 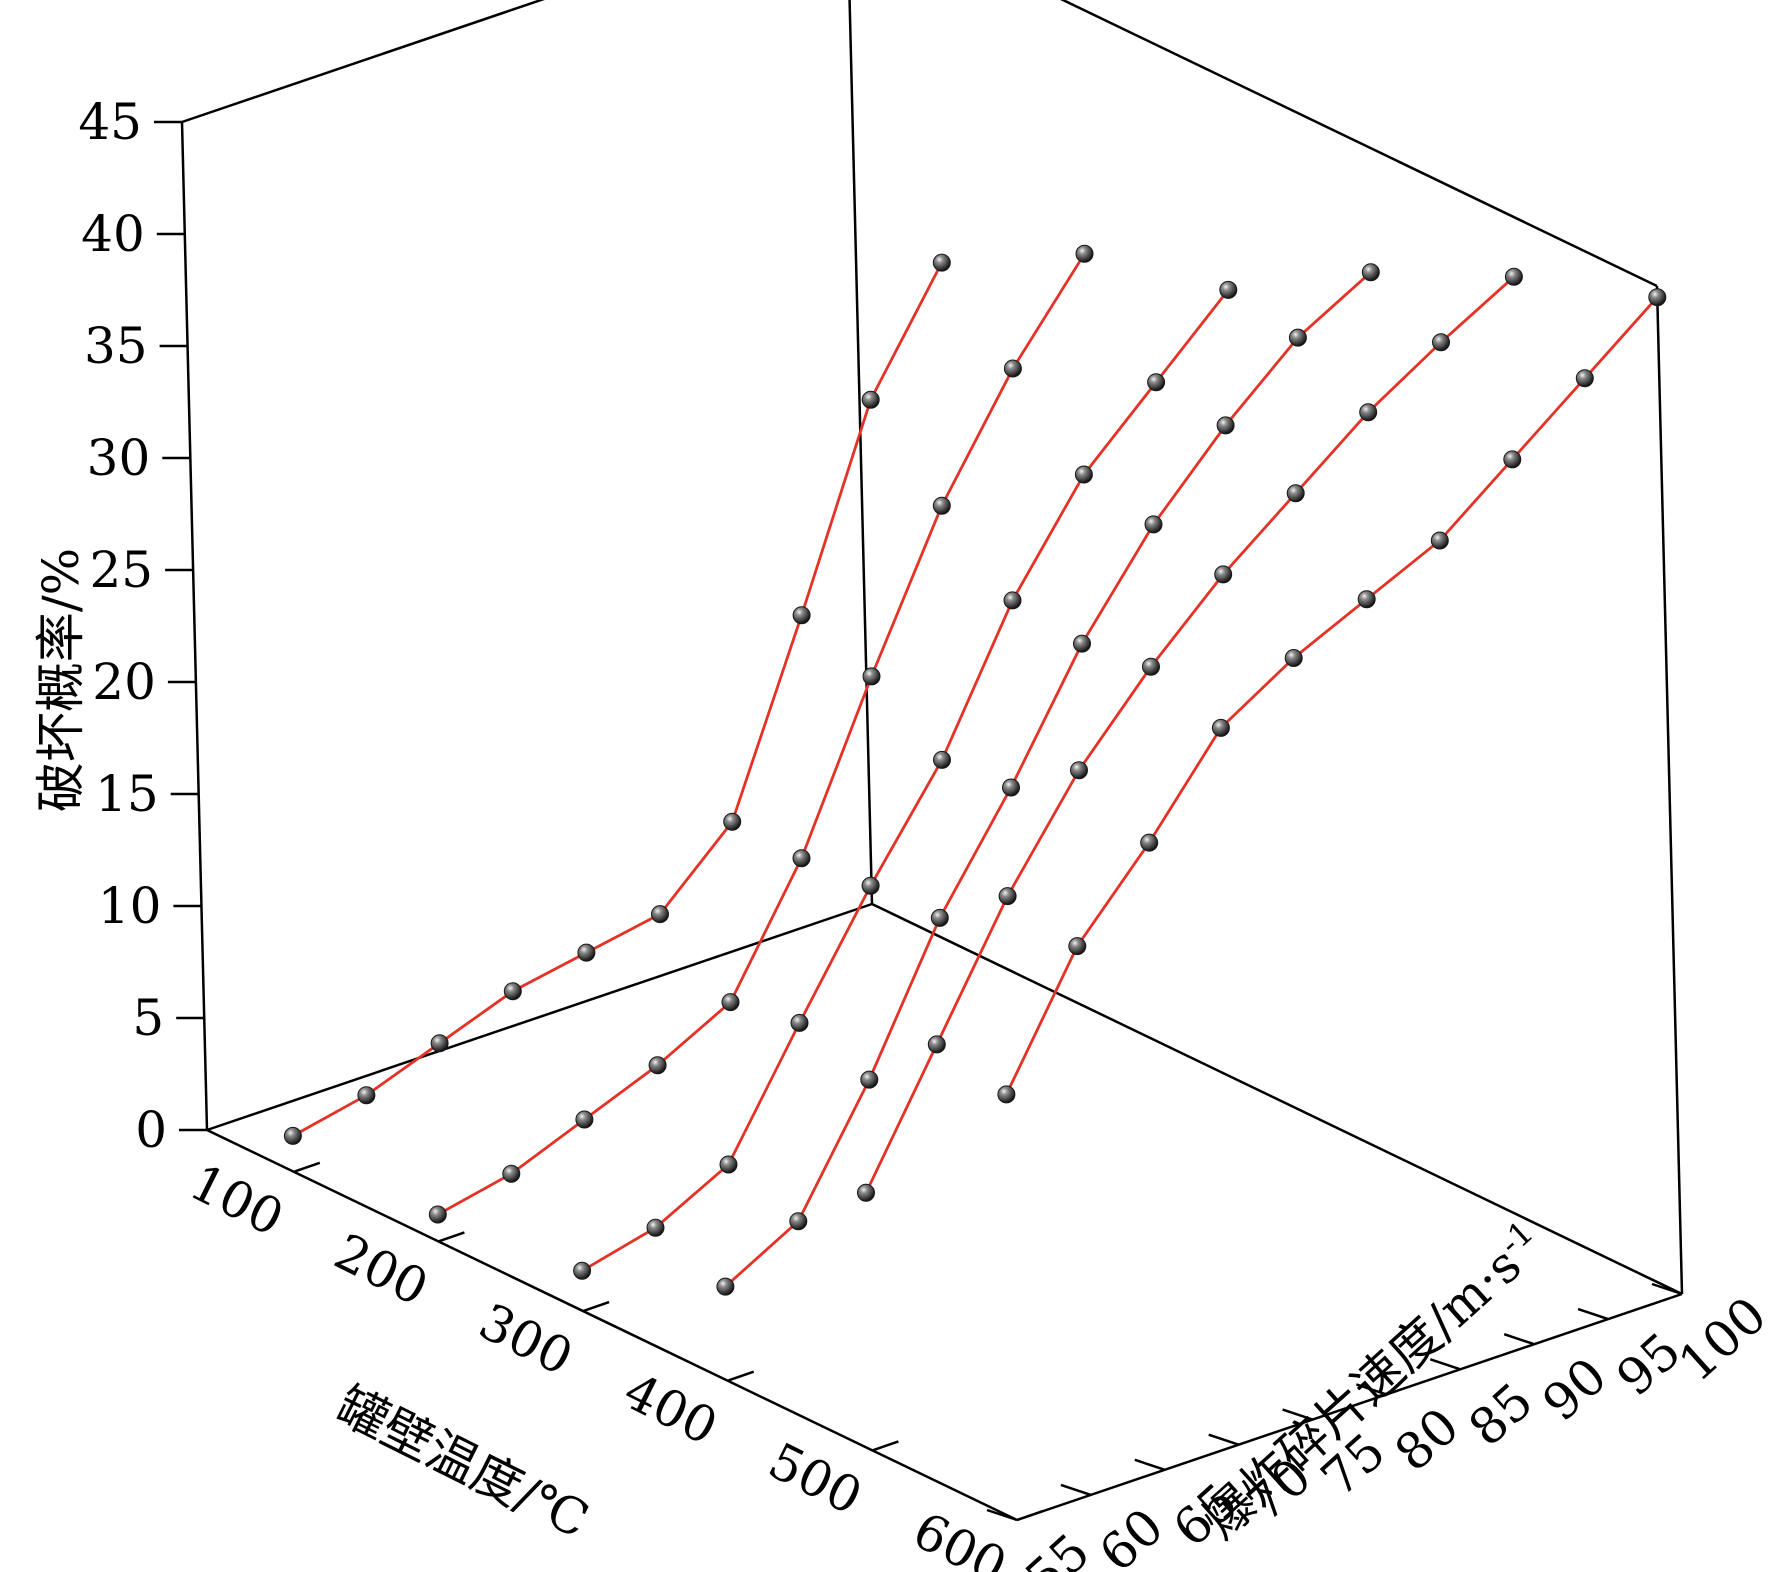 I want to click on back-floor-edge-left, so click(x=539, y=1017).